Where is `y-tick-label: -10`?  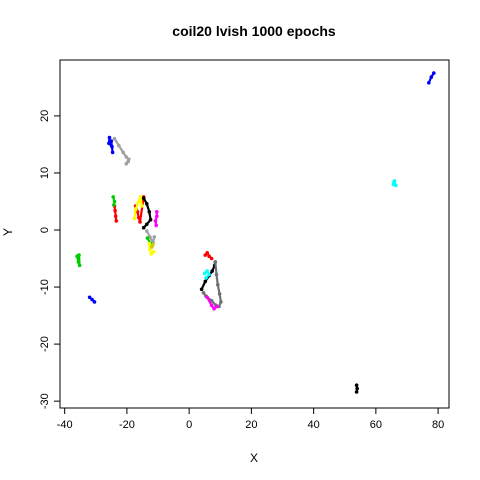 y-tick-label: -10 is located at coordinates (45, 287).